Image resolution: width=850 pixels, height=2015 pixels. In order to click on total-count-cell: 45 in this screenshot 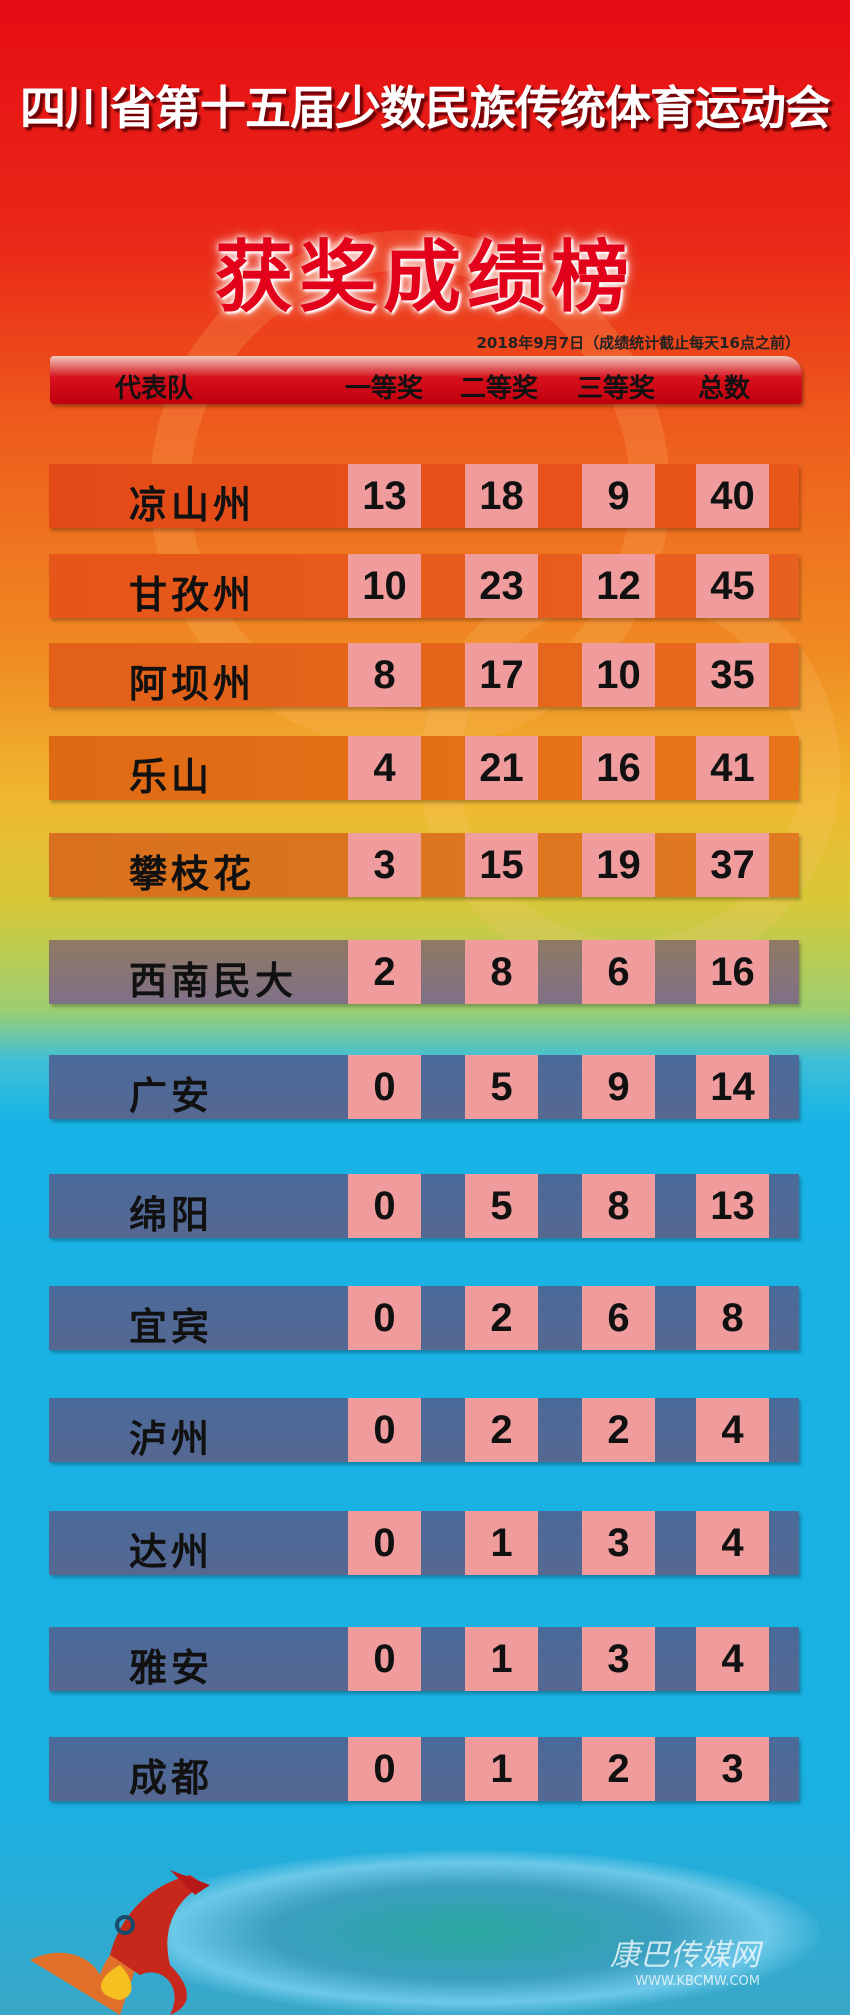, I will do `click(732, 586)`.